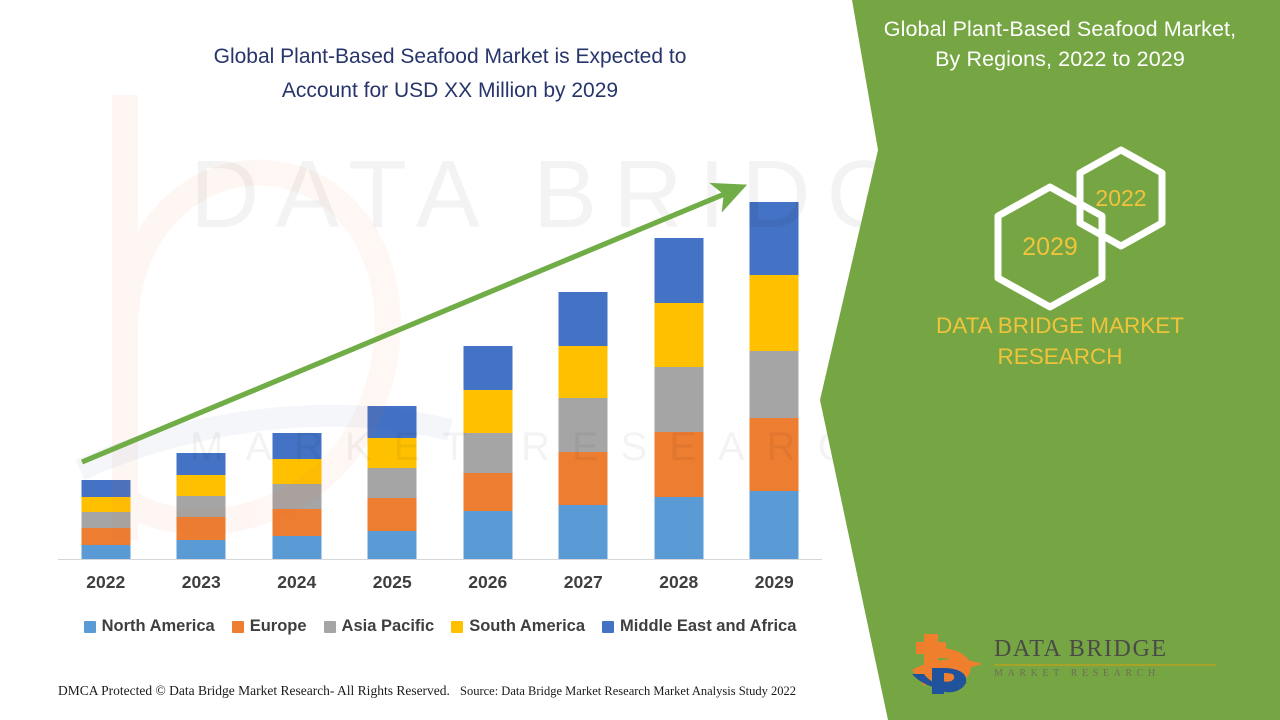 This screenshot has height=720, width=1280. What do you see at coordinates (440, 559) in the screenshot?
I see `x-axis-line` at bounding box center [440, 559].